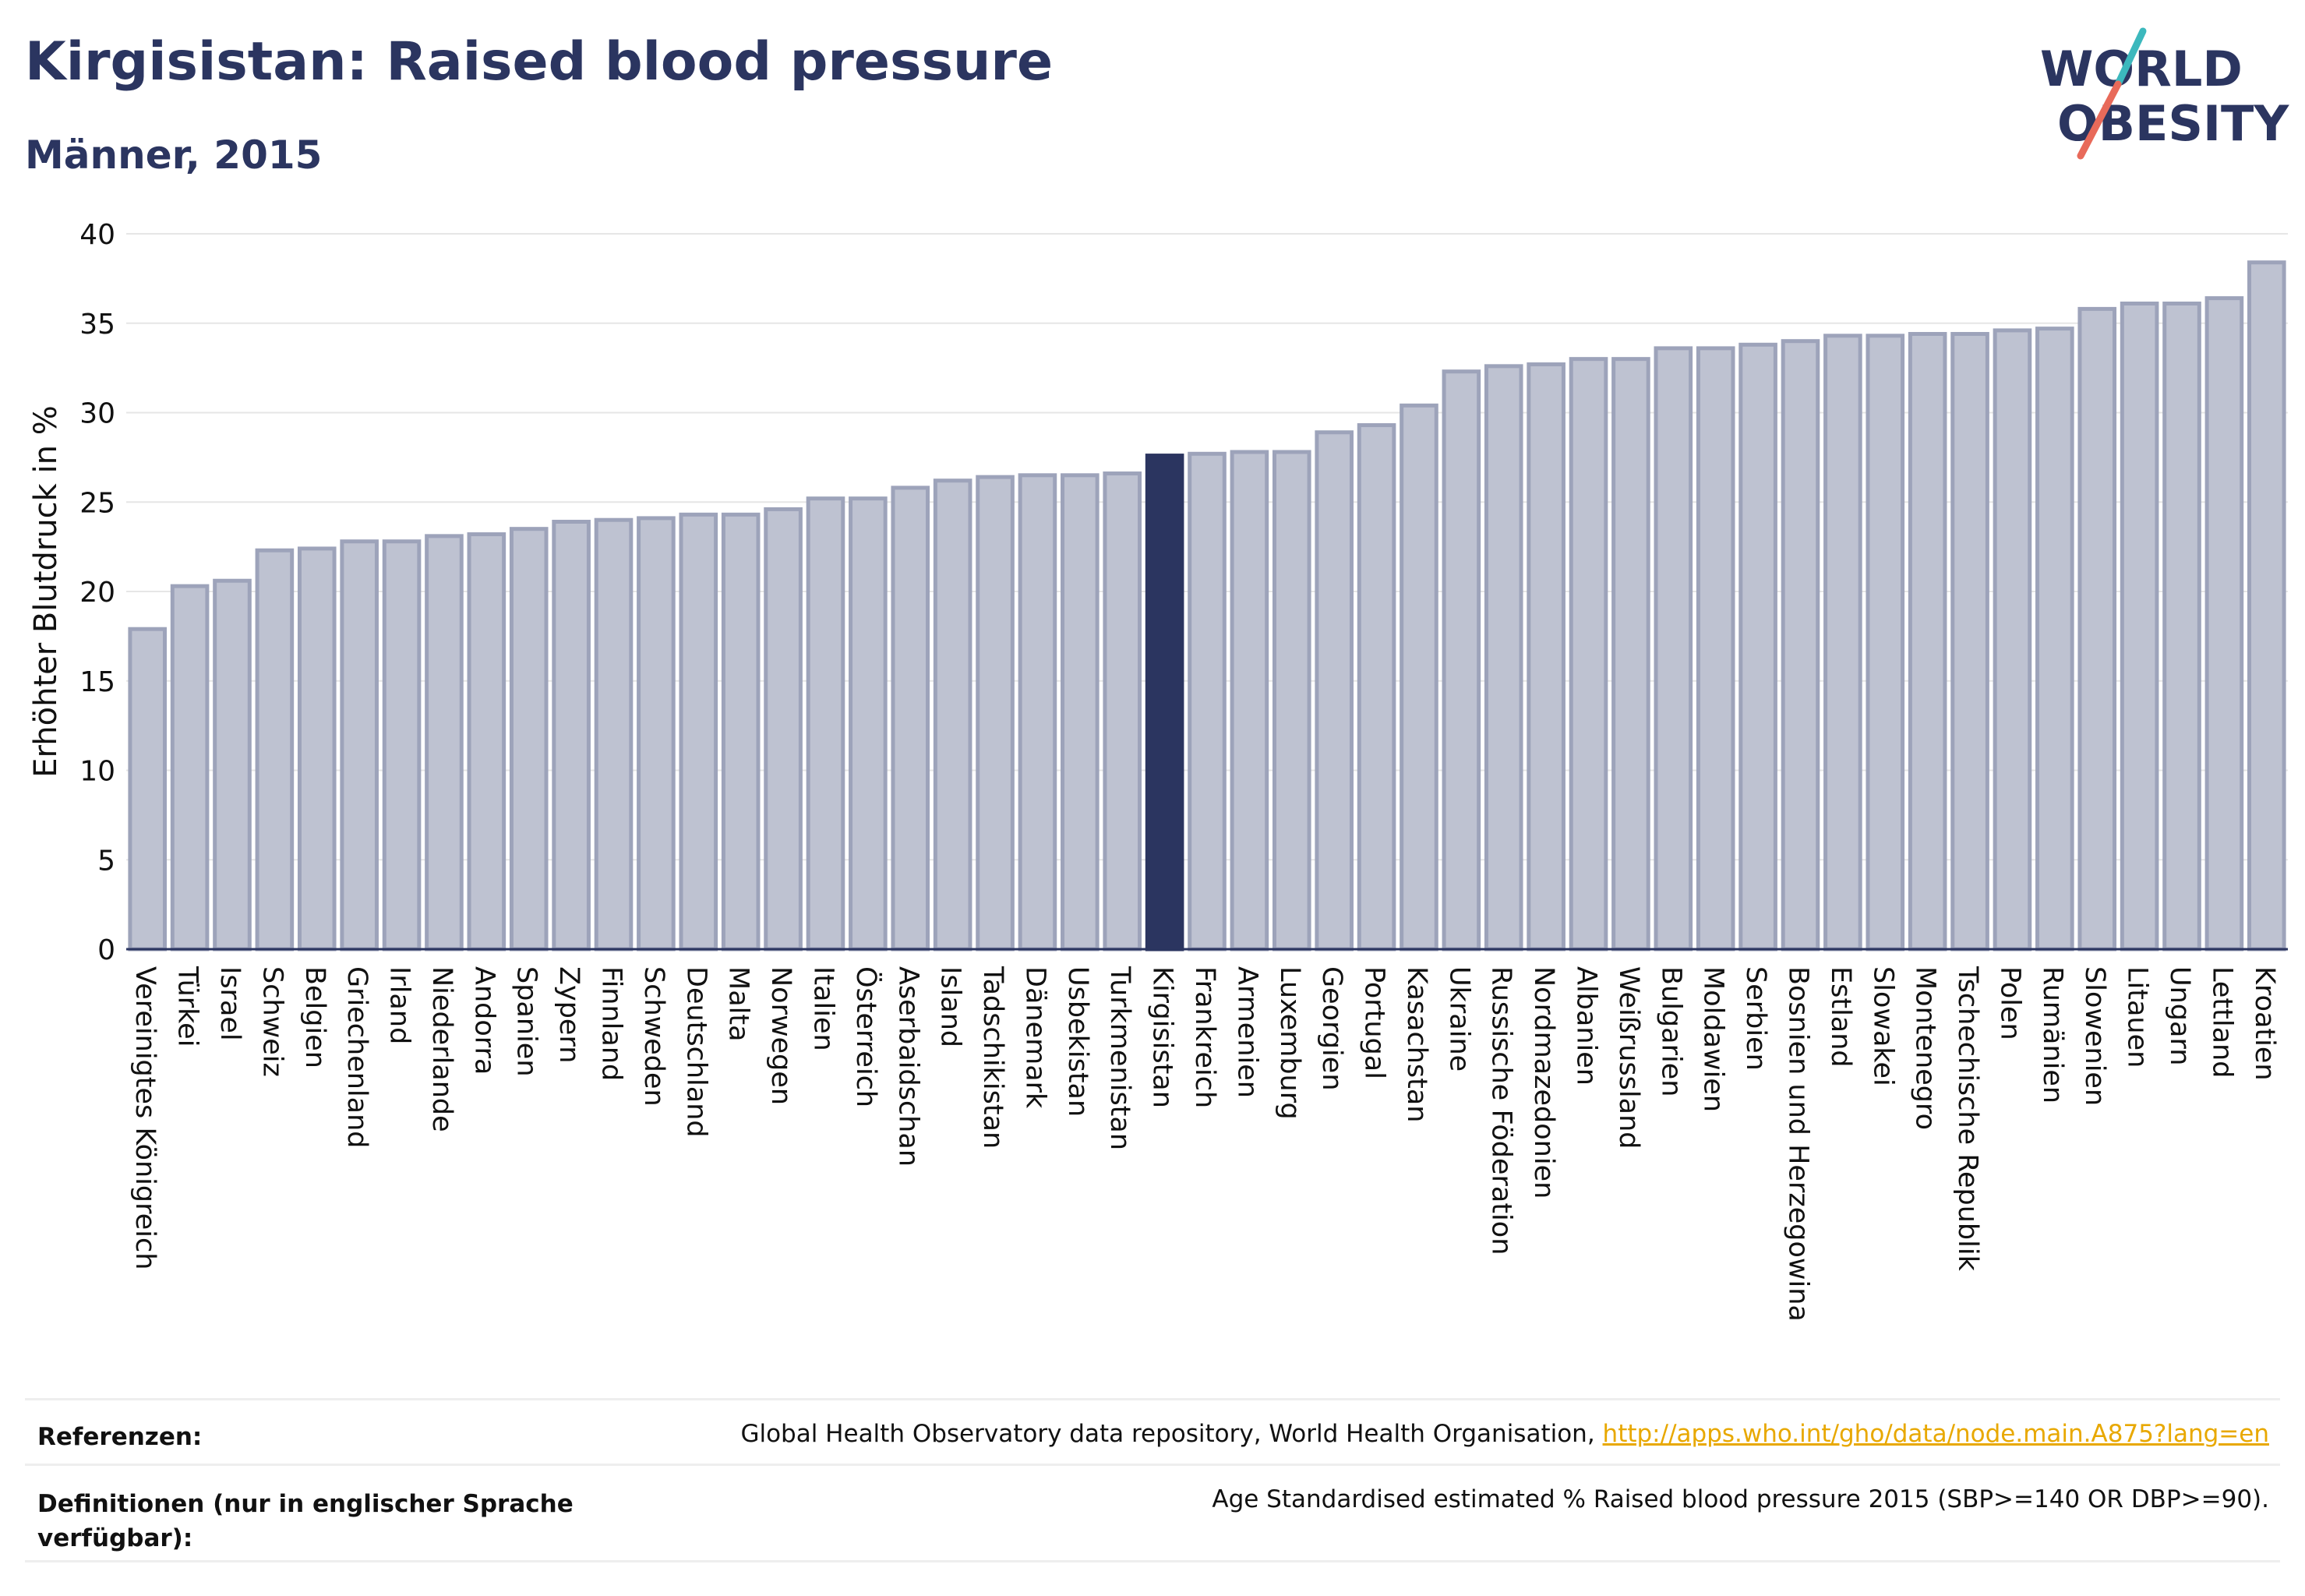 The height and width of the screenshot is (1596, 2305). I want to click on x-tick-label: Weißrussland, so click(1629, 1057).